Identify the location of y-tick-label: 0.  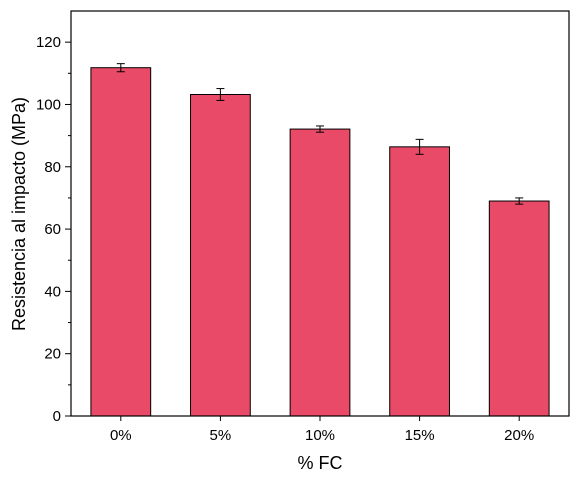
(57, 416).